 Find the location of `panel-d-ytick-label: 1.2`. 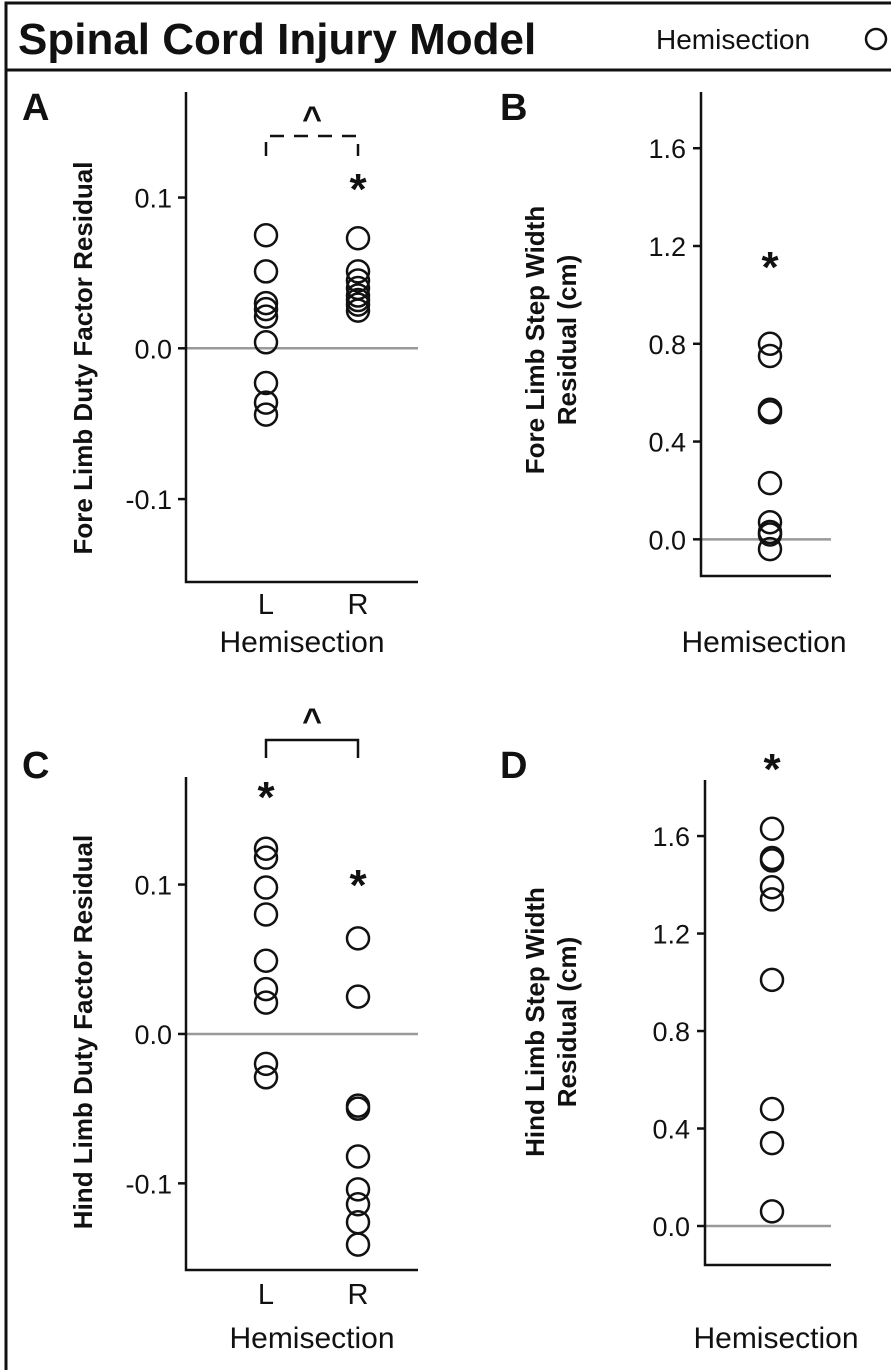

panel-d-ytick-label: 1.2 is located at coordinates (671, 935).